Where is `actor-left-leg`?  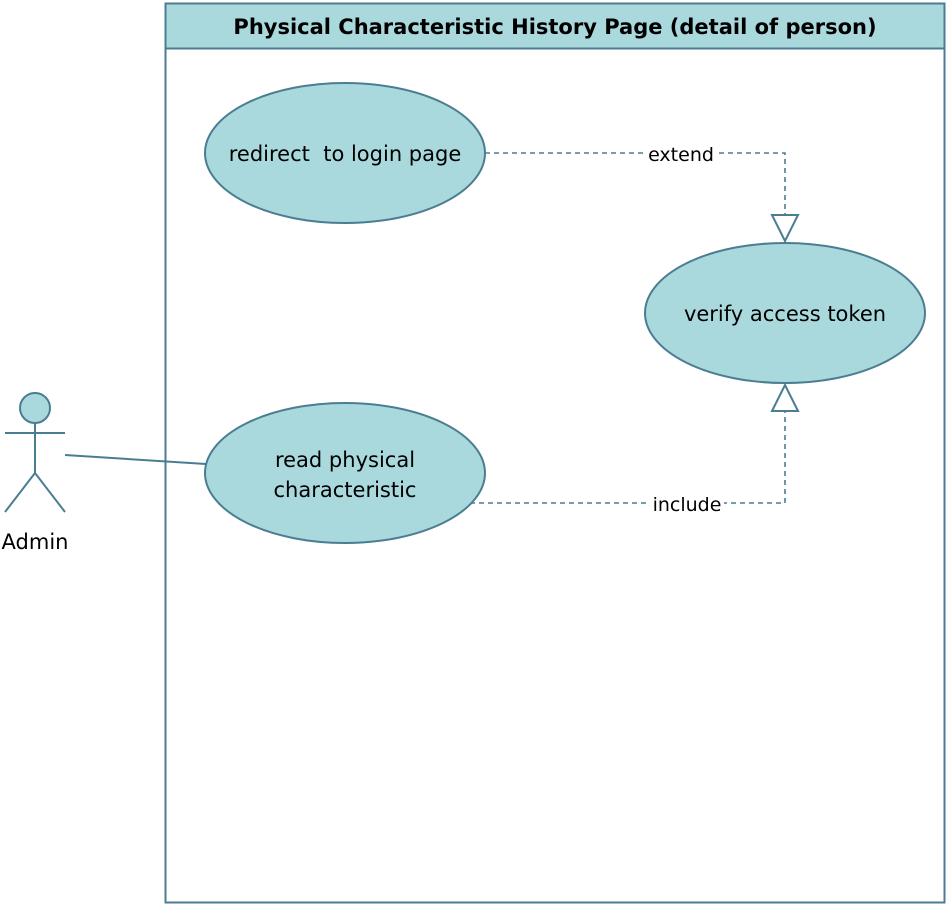
actor-left-leg is located at coordinates (20, 492).